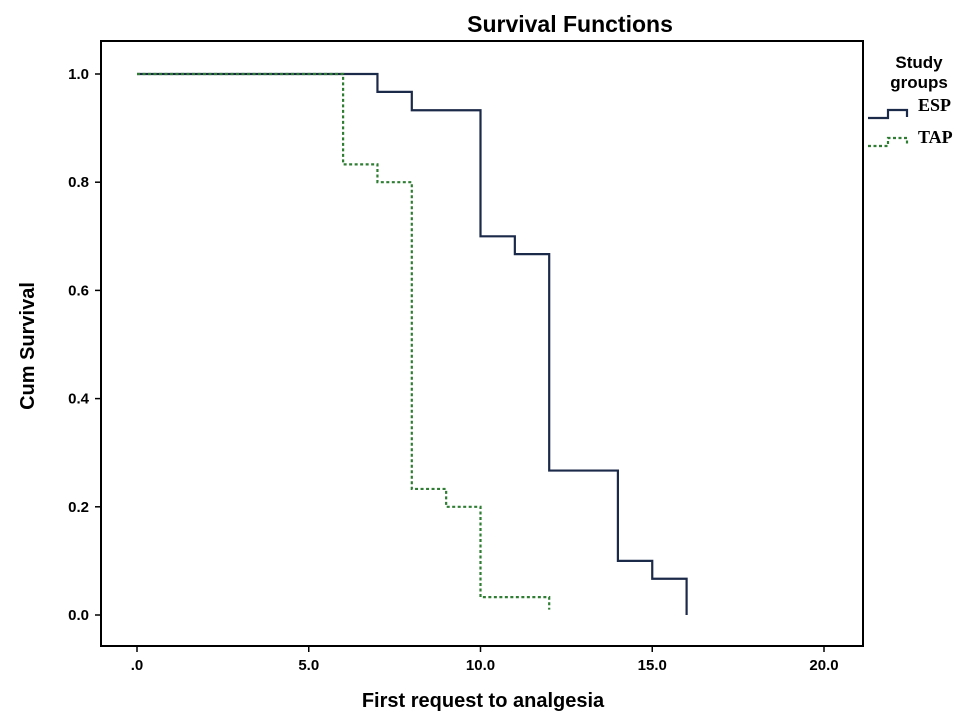  What do you see at coordinates (79, 399) in the screenshot?
I see `y-tick-label: 0.4` at bounding box center [79, 399].